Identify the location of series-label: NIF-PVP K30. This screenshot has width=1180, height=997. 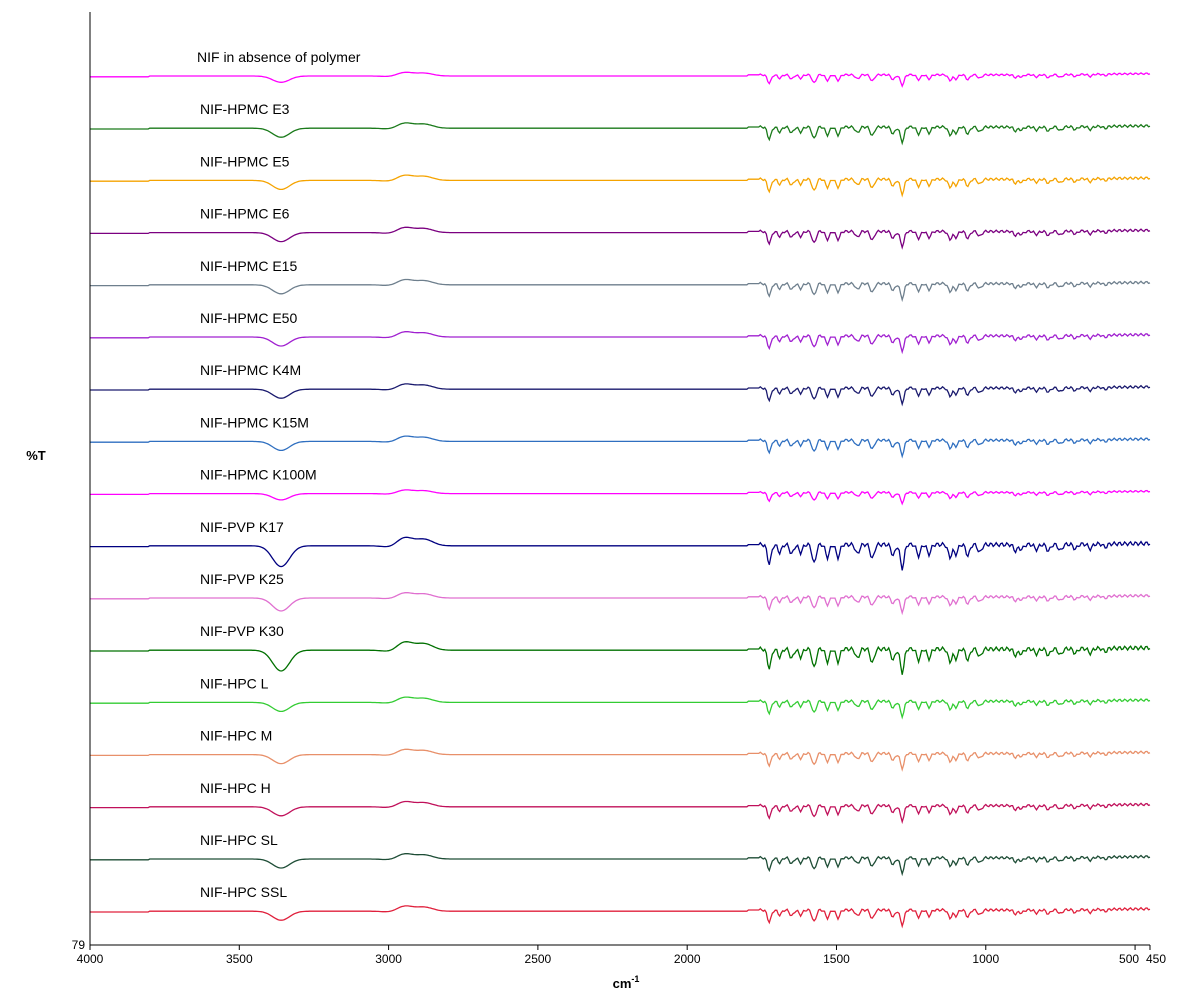
(242, 631).